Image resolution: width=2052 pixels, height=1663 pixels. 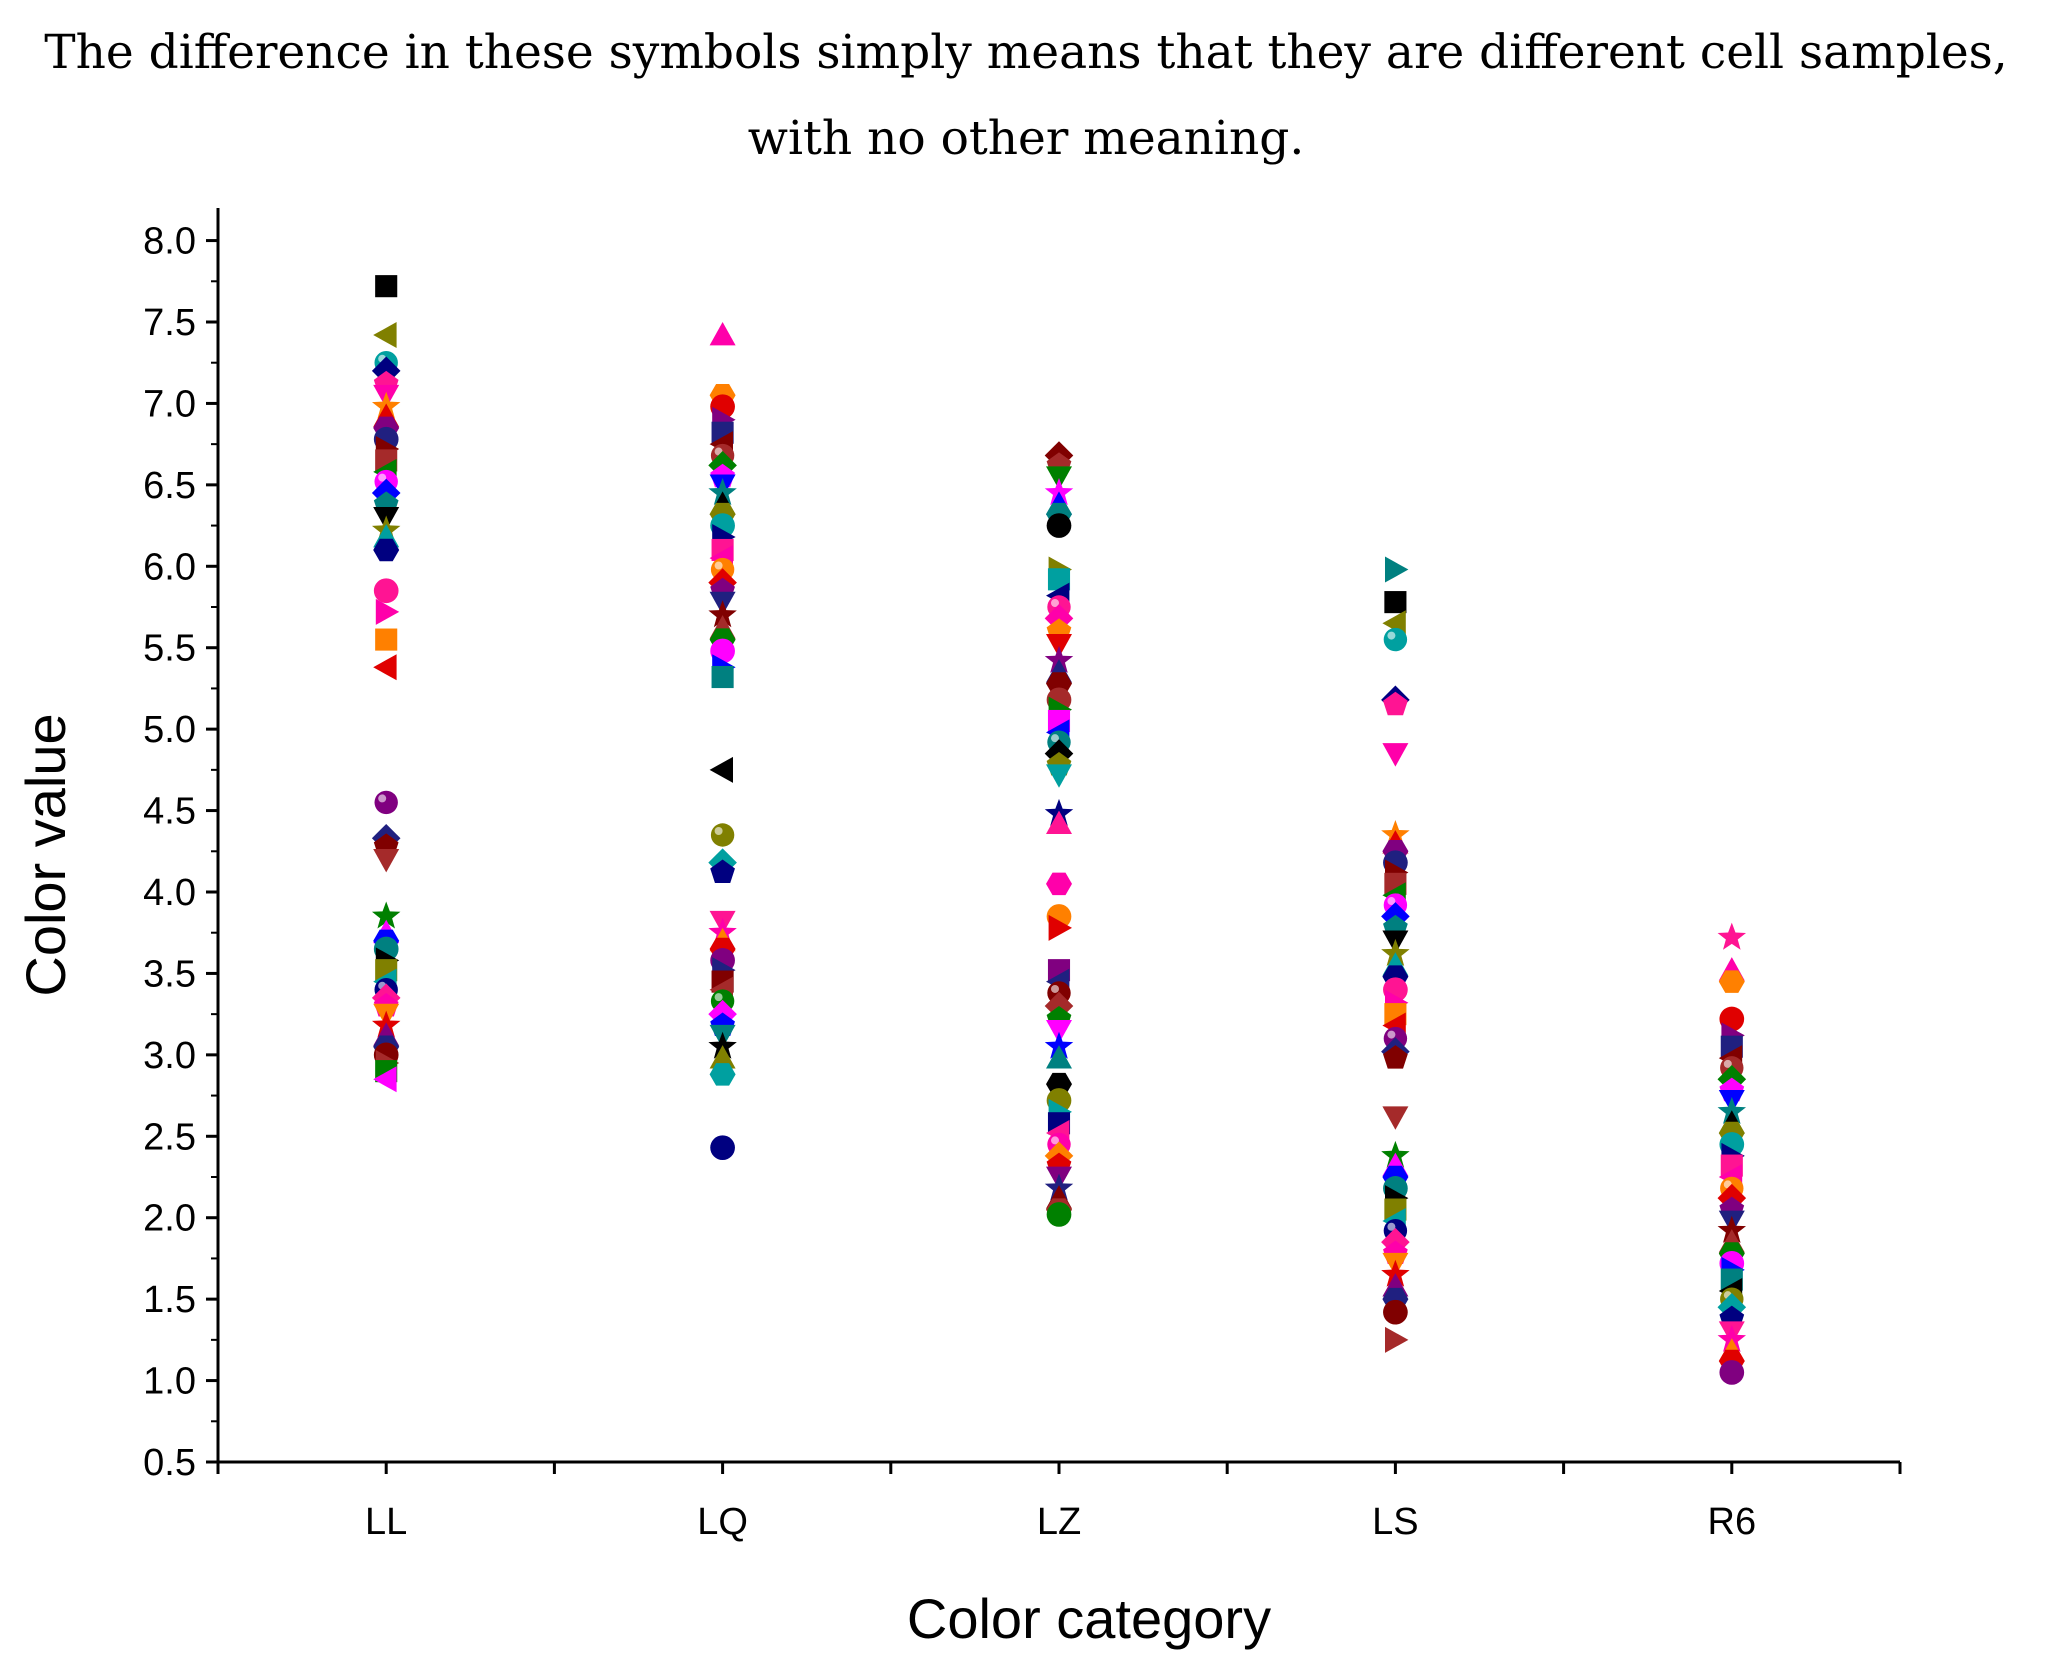 What do you see at coordinates (169, 974) in the screenshot?
I see `y-tick-label: 3.5` at bounding box center [169, 974].